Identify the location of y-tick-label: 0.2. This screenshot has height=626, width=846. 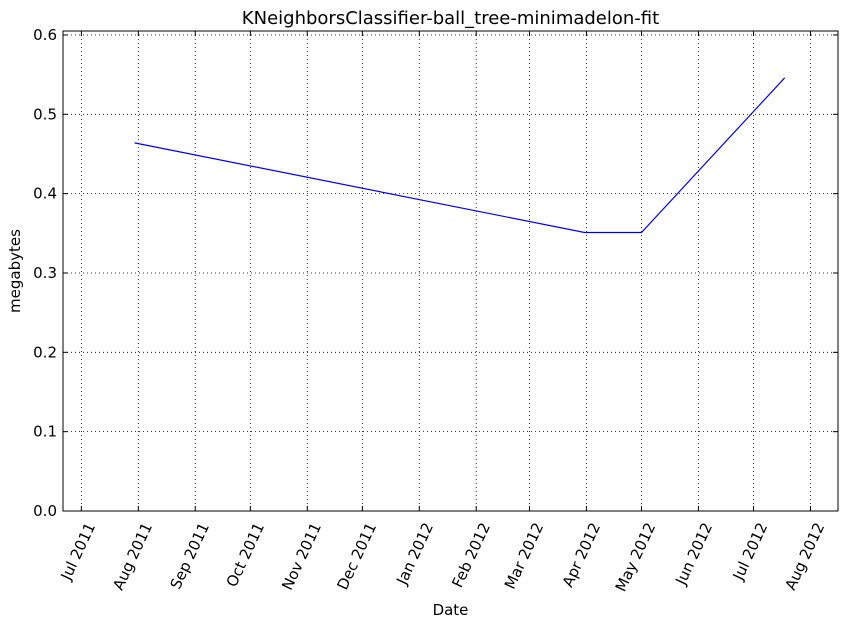
(45, 352).